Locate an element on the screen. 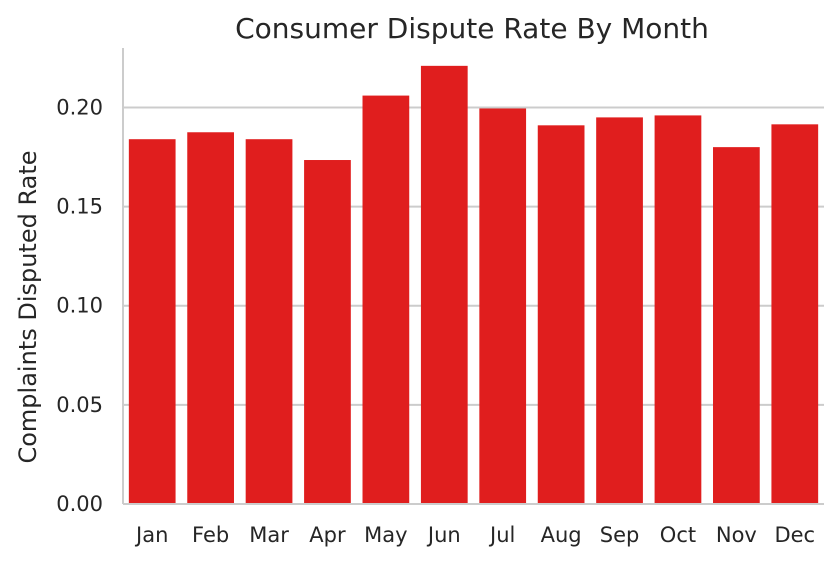  y-tick-label: 0.10 is located at coordinates (79, 306).